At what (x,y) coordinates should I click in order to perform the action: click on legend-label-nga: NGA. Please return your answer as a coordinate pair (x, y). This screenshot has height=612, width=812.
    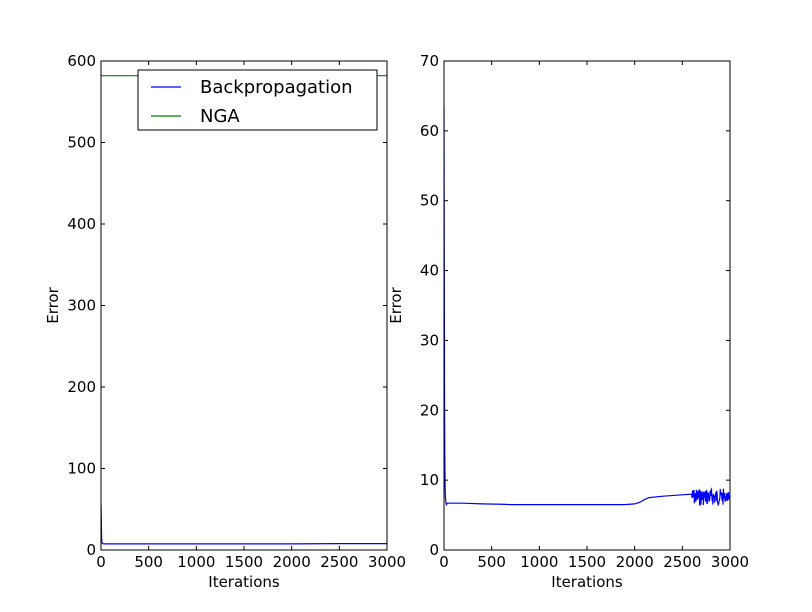
    Looking at the image, I should click on (220, 116).